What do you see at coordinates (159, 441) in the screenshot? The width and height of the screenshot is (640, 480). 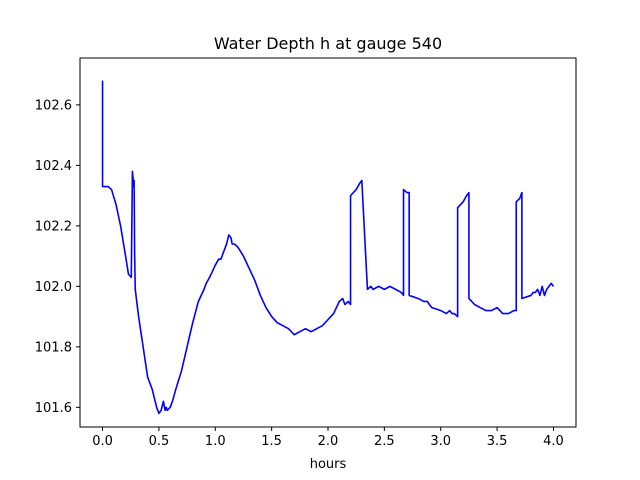 I see `x-tick-label: 0.5` at bounding box center [159, 441].